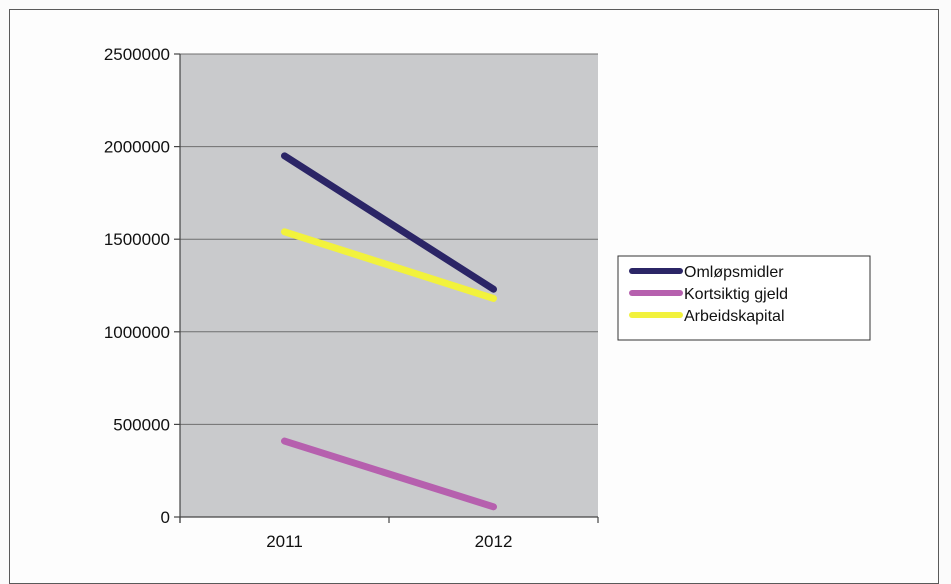  Describe the element at coordinates (165, 517) in the screenshot. I see `y-tick-label: 0` at that location.